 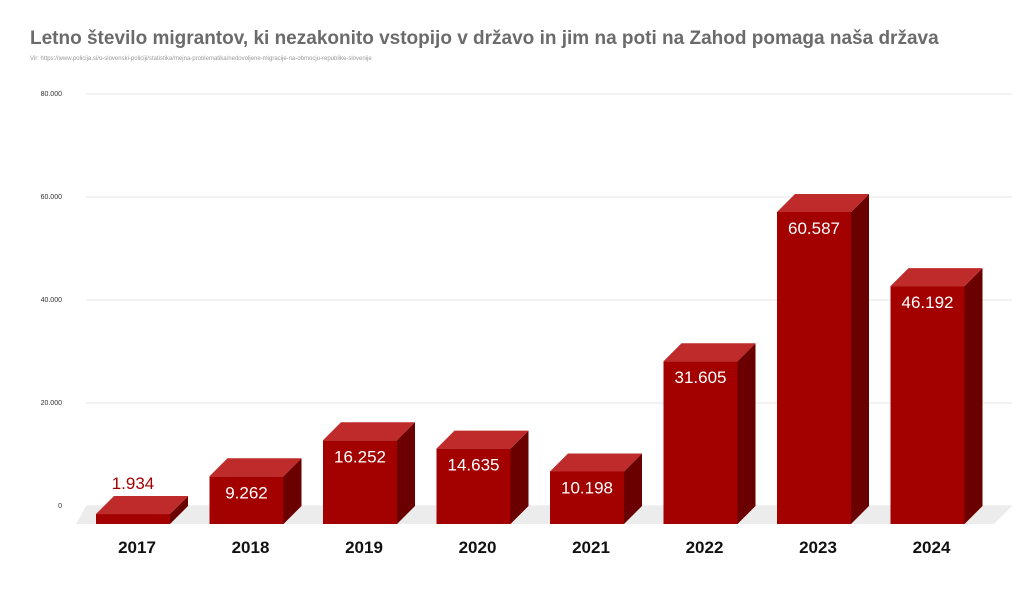 I want to click on data-label: 60.587, so click(x=814, y=228).